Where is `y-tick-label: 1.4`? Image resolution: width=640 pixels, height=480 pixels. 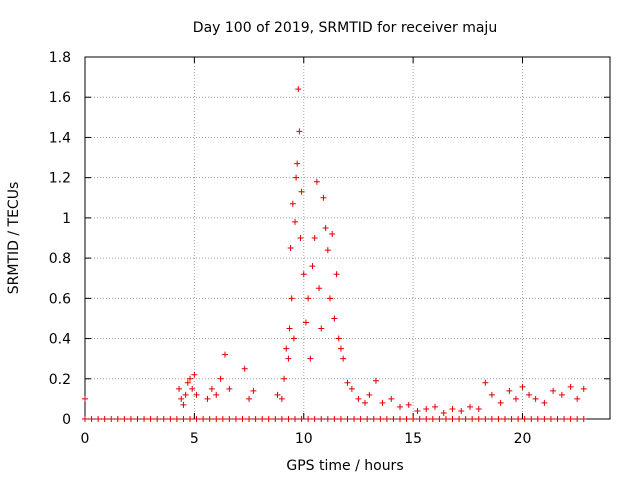 y-tick-label: 1.4 is located at coordinates (60, 138).